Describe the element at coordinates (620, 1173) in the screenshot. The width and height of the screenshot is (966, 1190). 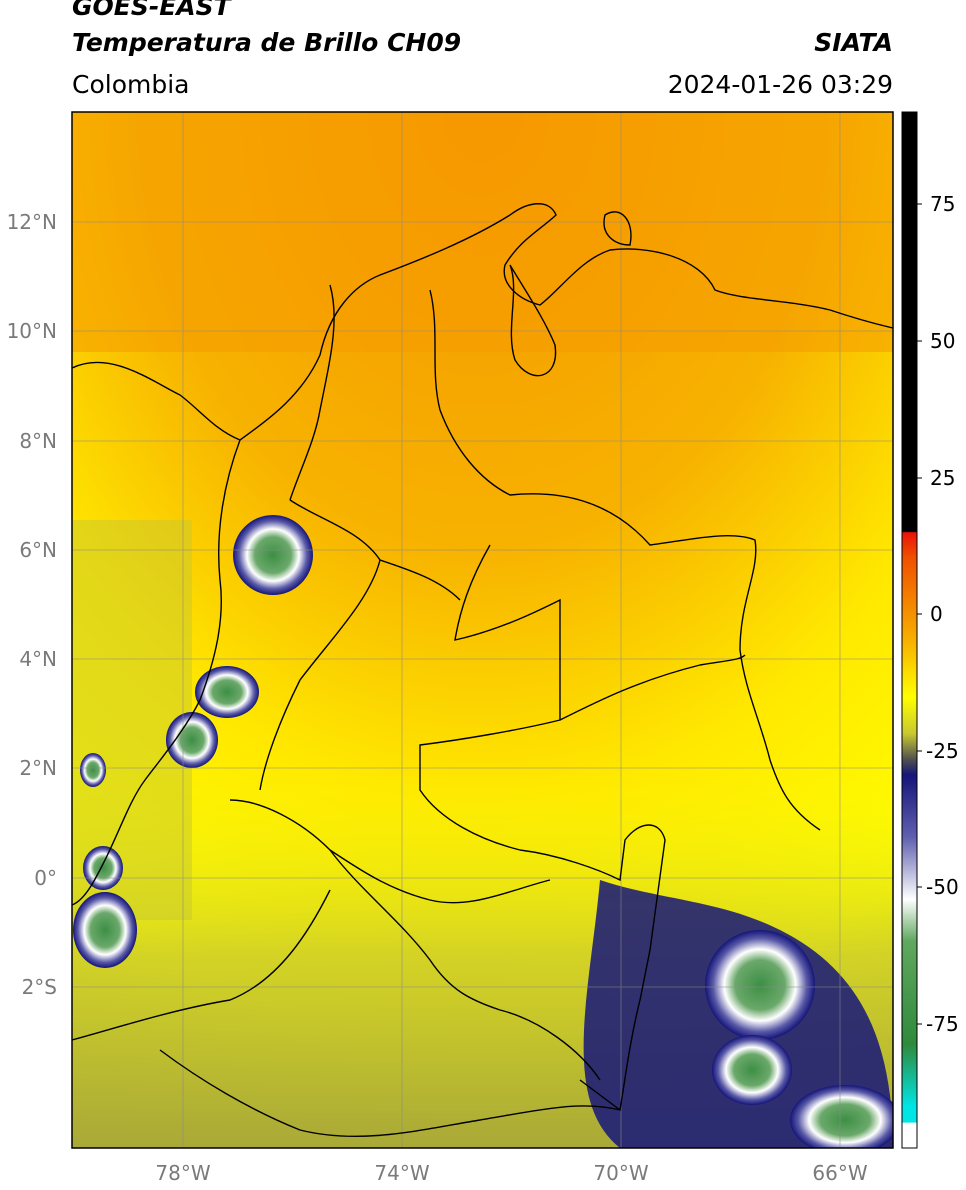
I see `lon-label: 70°W` at that location.